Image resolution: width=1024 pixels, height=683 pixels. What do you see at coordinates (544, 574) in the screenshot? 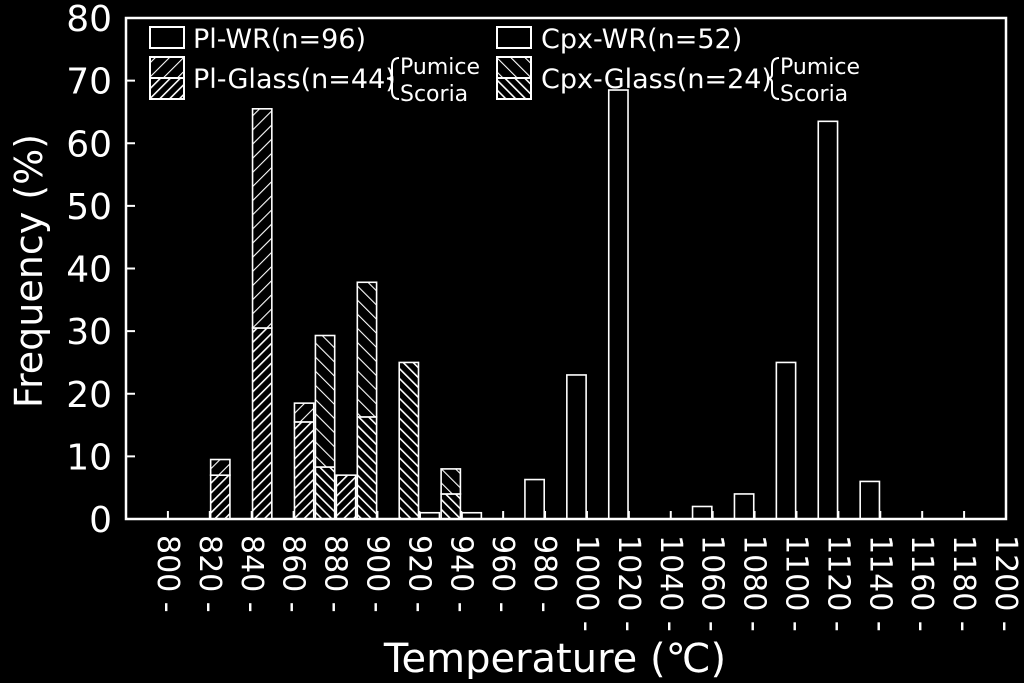
I see `x-tick-label-9: 980 -` at bounding box center [544, 574].